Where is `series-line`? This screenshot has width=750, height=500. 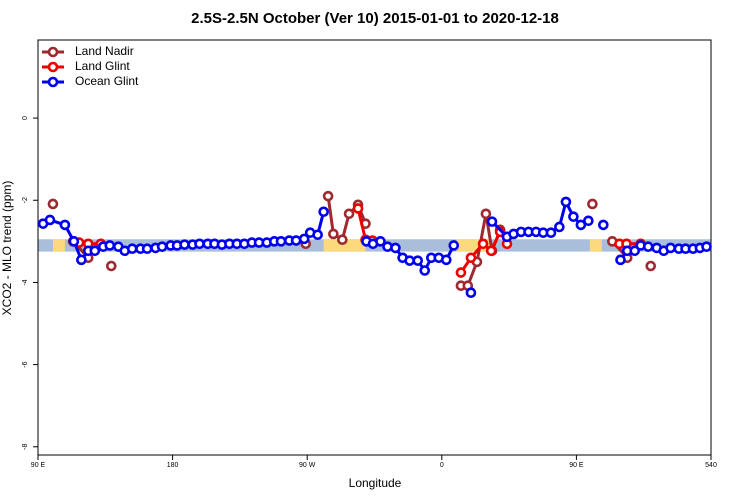
series-line is located at coordinates (484, 251).